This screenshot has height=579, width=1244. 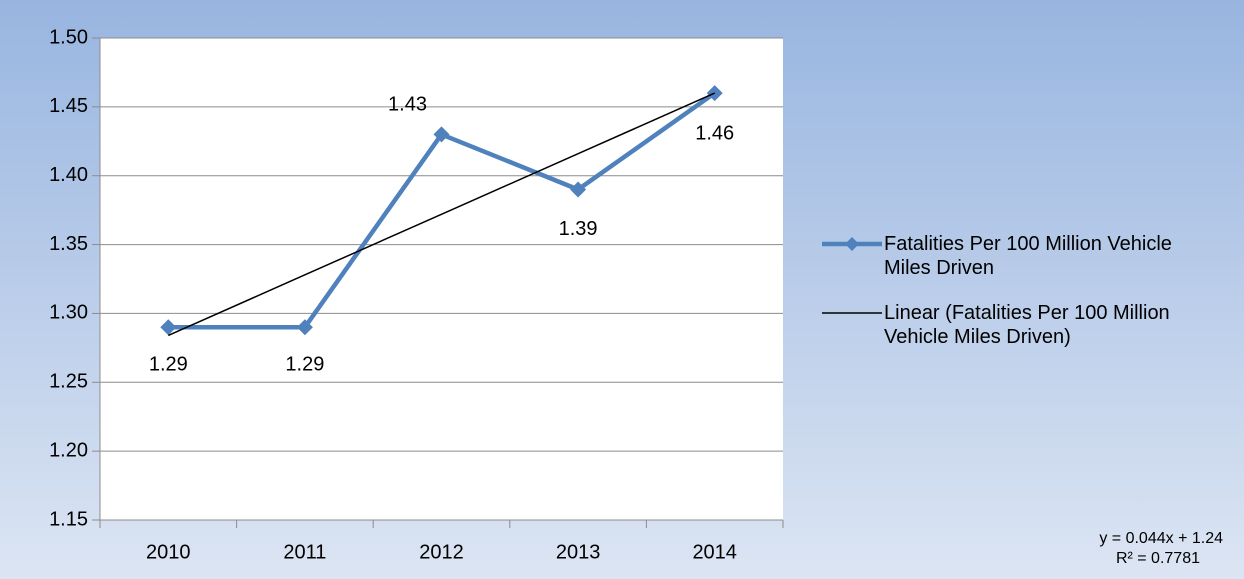 I want to click on y-tick-label: 1.25, so click(x=68, y=382).